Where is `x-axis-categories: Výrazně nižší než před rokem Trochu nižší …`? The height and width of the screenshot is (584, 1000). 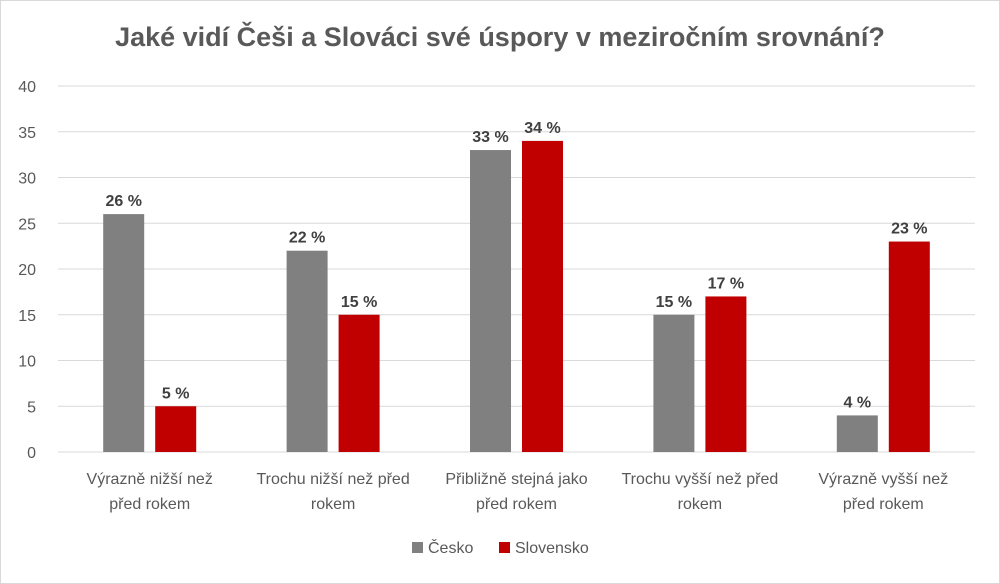
x-axis-categories: Výrazně nižší než před rokem Trochu nižší … is located at coordinates (518, 492).